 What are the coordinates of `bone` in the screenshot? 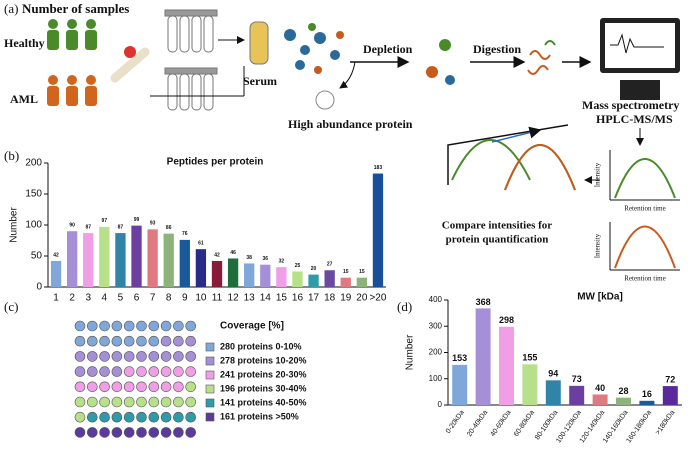 It's located at (130, 64).